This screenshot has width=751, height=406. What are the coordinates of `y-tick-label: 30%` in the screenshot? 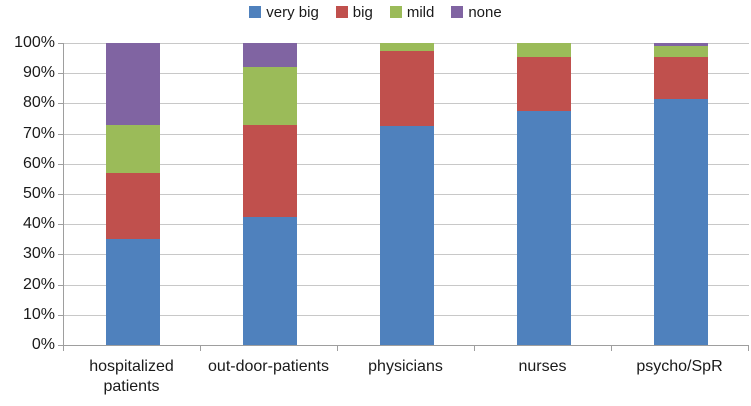 It's located at (38, 254).